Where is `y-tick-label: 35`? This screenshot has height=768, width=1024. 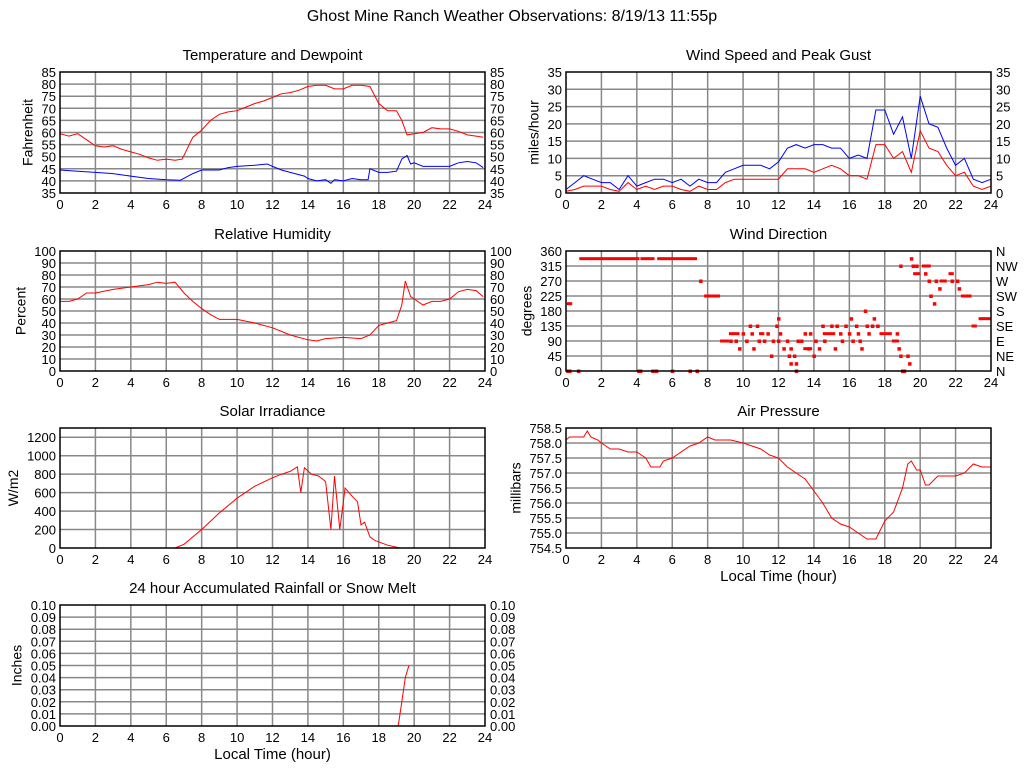
y-tick-label: 35 is located at coordinates (49, 193).